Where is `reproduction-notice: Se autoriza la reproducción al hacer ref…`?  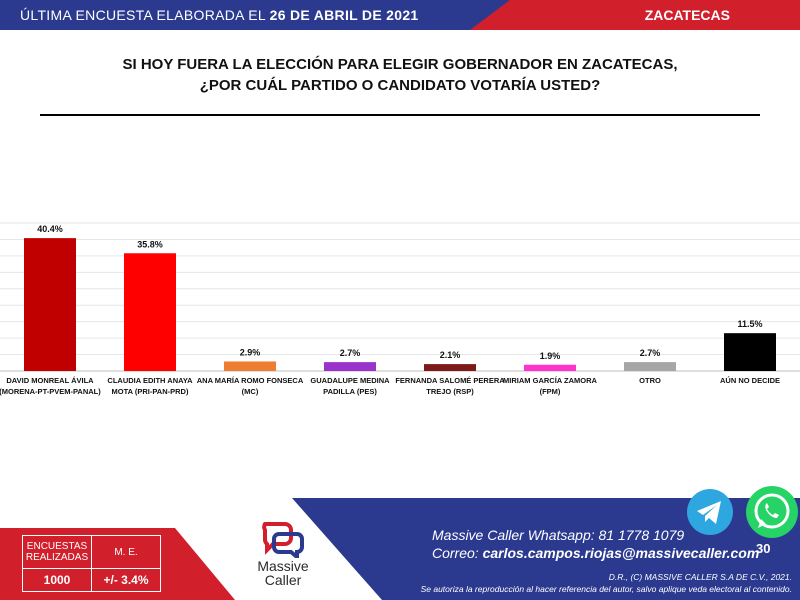
reproduction-notice: Se autoriza la reproducción al hacer ref… is located at coordinates (606, 589).